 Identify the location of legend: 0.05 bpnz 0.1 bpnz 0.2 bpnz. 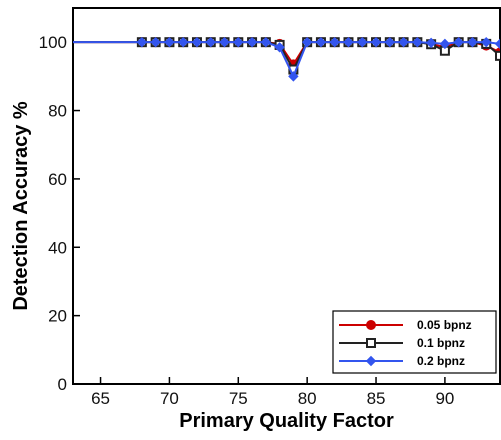
(414, 342).